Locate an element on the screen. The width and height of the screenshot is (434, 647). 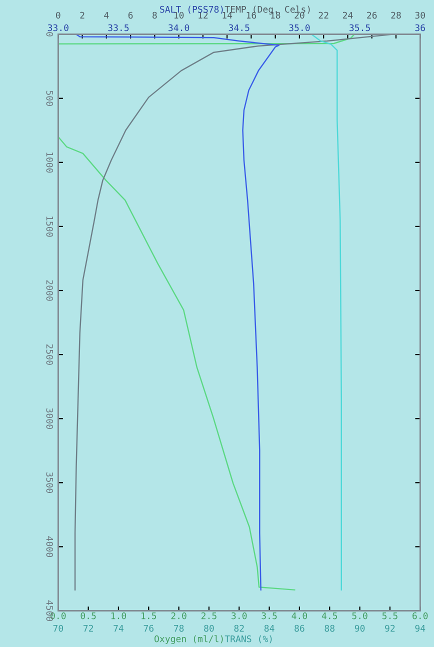
x-tick-label: 76 is located at coordinates (149, 628).